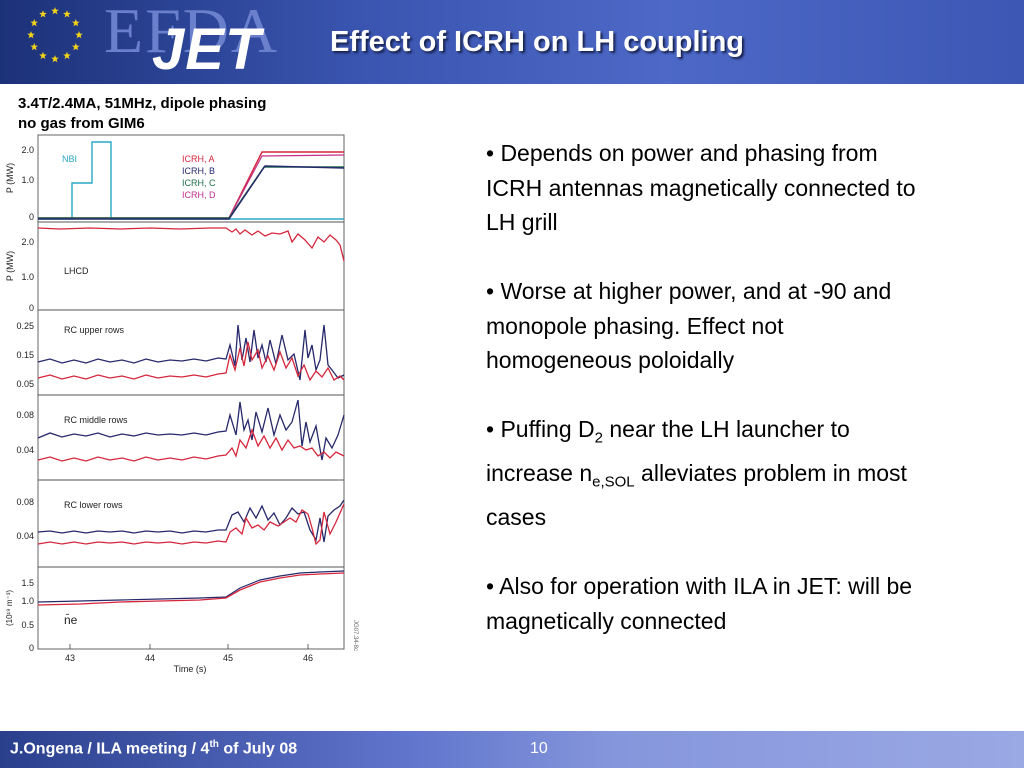  I want to click on panel-label: RC lower rows, so click(93, 505).